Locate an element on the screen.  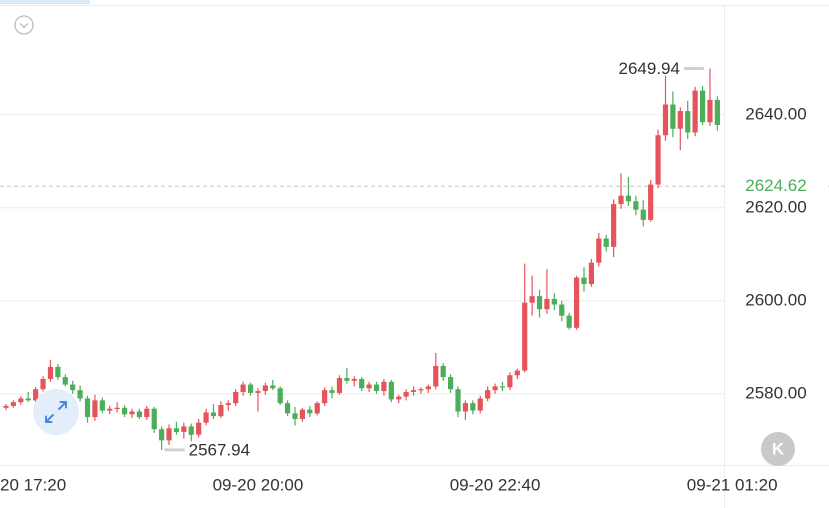
toggle-circle is located at coordinates (24, 25).